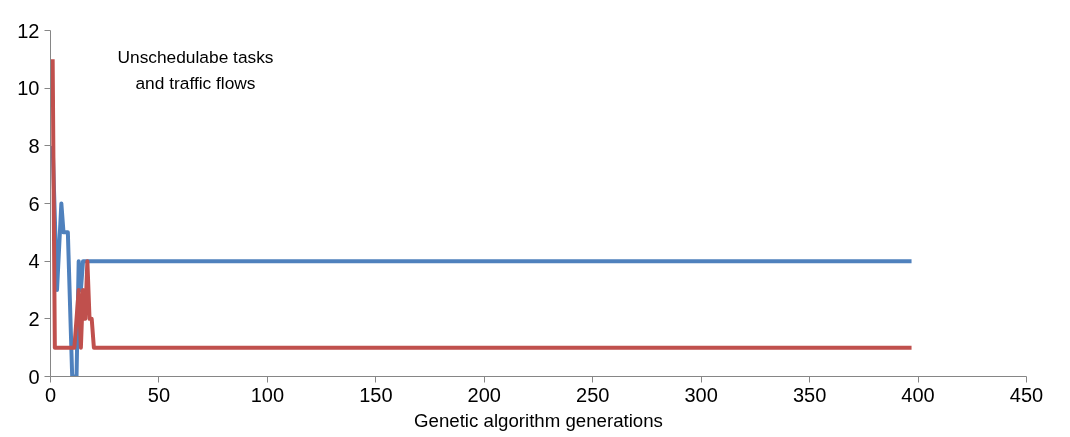  I want to click on y-tick-label: 10, so click(28, 88).